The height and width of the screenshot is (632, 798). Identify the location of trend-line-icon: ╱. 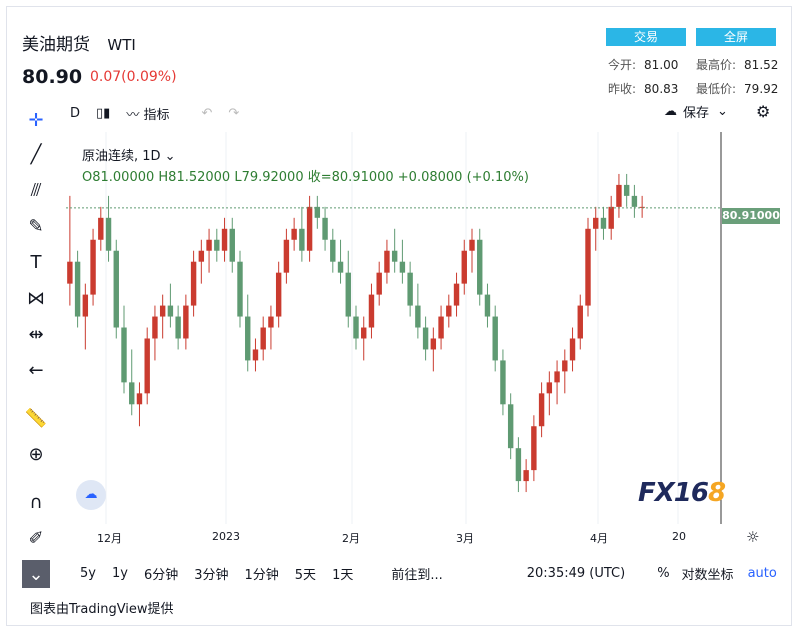
(36, 154).